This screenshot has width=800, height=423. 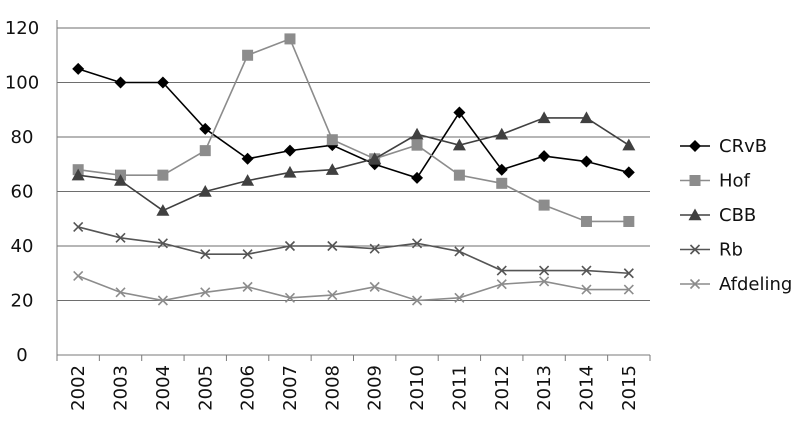 What do you see at coordinates (205, 292) in the screenshot?
I see `point-afdeling-2005` at bounding box center [205, 292].